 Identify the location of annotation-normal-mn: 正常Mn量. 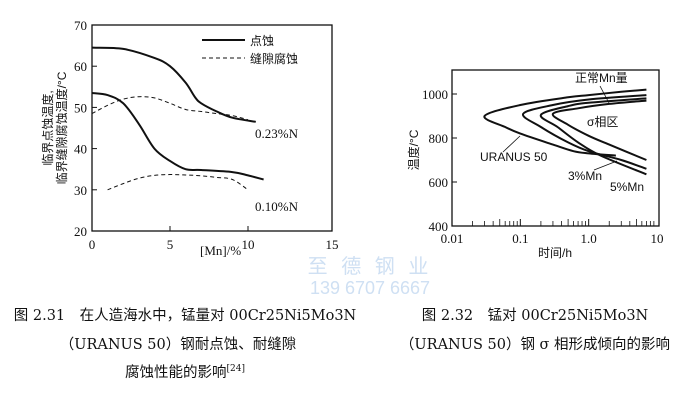
(601, 78).